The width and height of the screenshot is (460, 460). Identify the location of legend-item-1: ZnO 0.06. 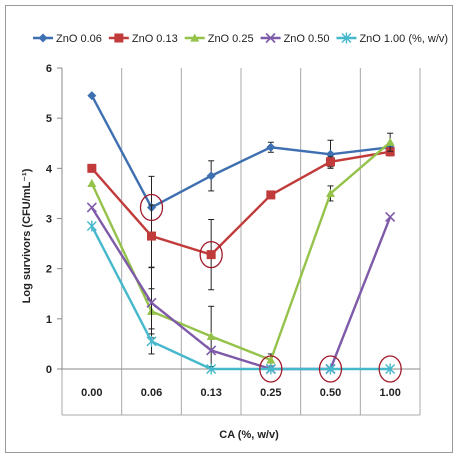
(67, 39).